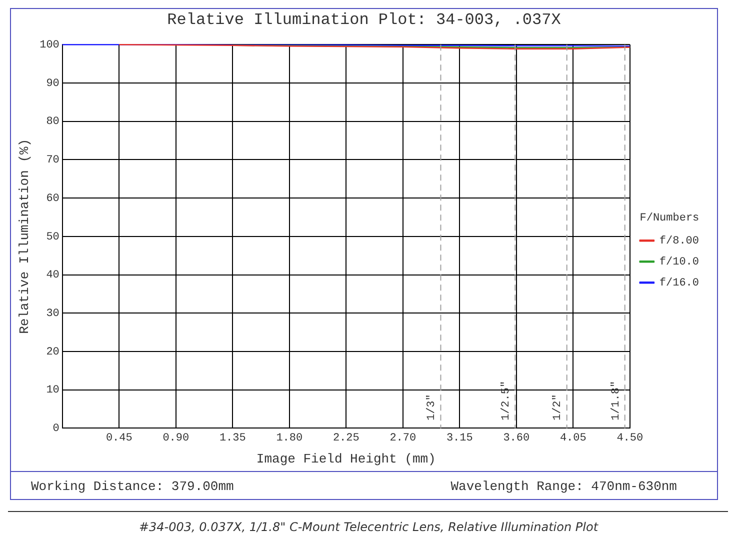 The height and width of the screenshot is (542, 737). Describe the element at coordinates (53, 314) in the screenshot. I see `y-tick-label: 30` at that location.